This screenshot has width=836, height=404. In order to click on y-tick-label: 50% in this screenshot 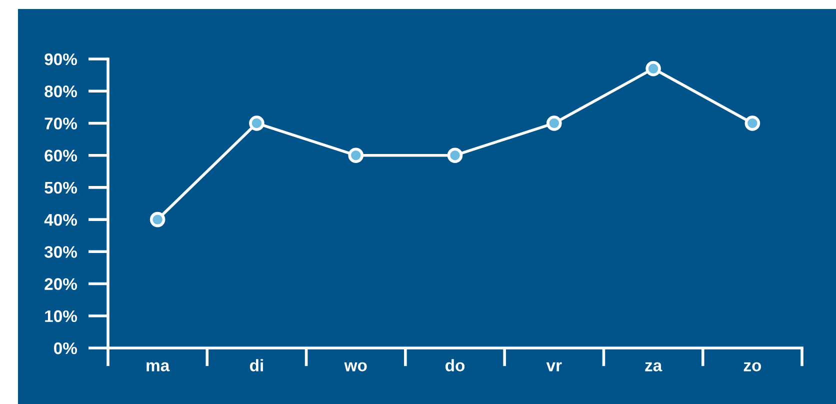, I will do `click(61, 188)`.